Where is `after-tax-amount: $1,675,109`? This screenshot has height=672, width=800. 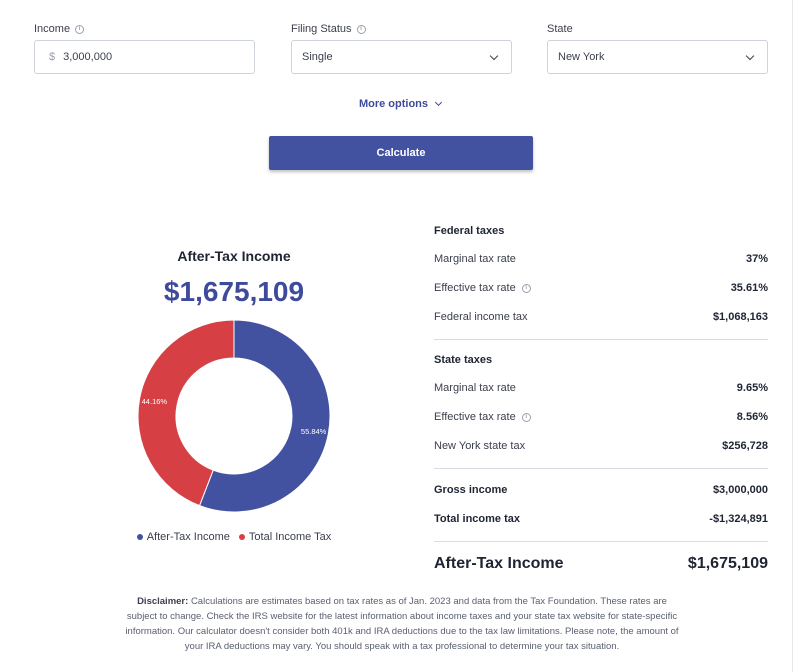
after-tax-amount: $1,675,109 is located at coordinates (234, 291).